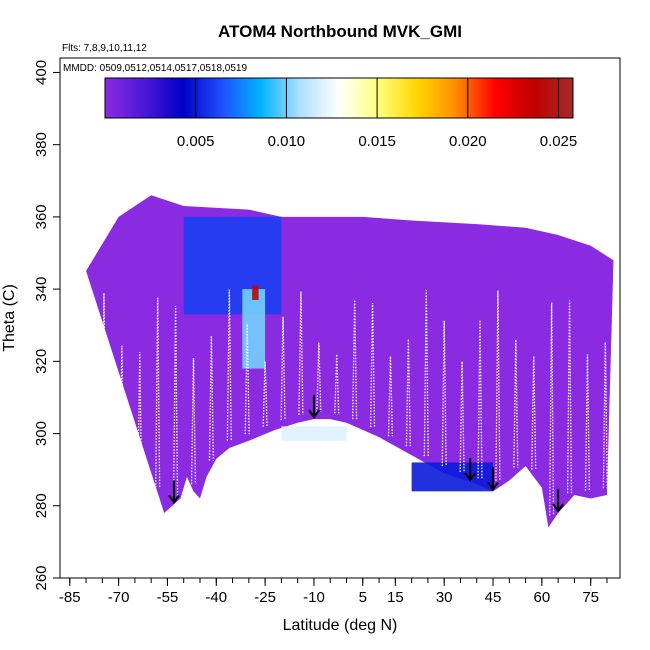 The width and height of the screenshot is (650, 650). What do you see at coordinates (333, 592) in the screenshot?
I see `x-axis: -85 -70 -55 -40 -25 -10 5 15 30 45 60 75` at bounding box center [333, 592].